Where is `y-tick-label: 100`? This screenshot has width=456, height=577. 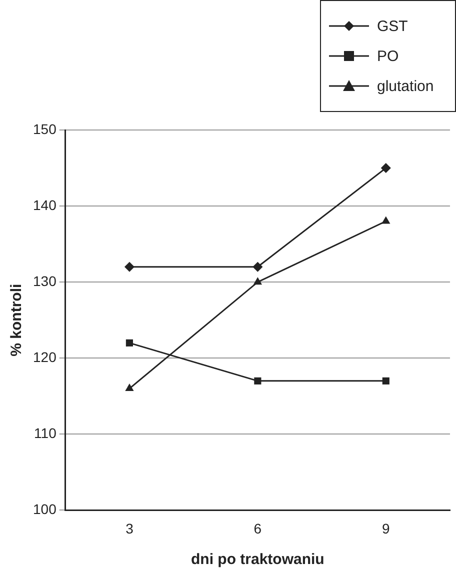
y-tick-label: 100 is located at coordinates (45, 509).